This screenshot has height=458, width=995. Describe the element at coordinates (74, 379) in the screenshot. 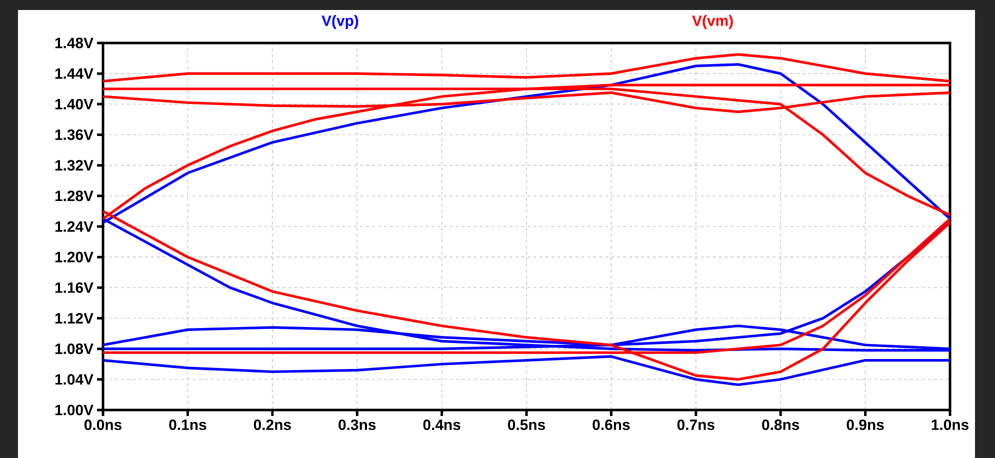

I see `y-tick-label: 1.04V` at that location.